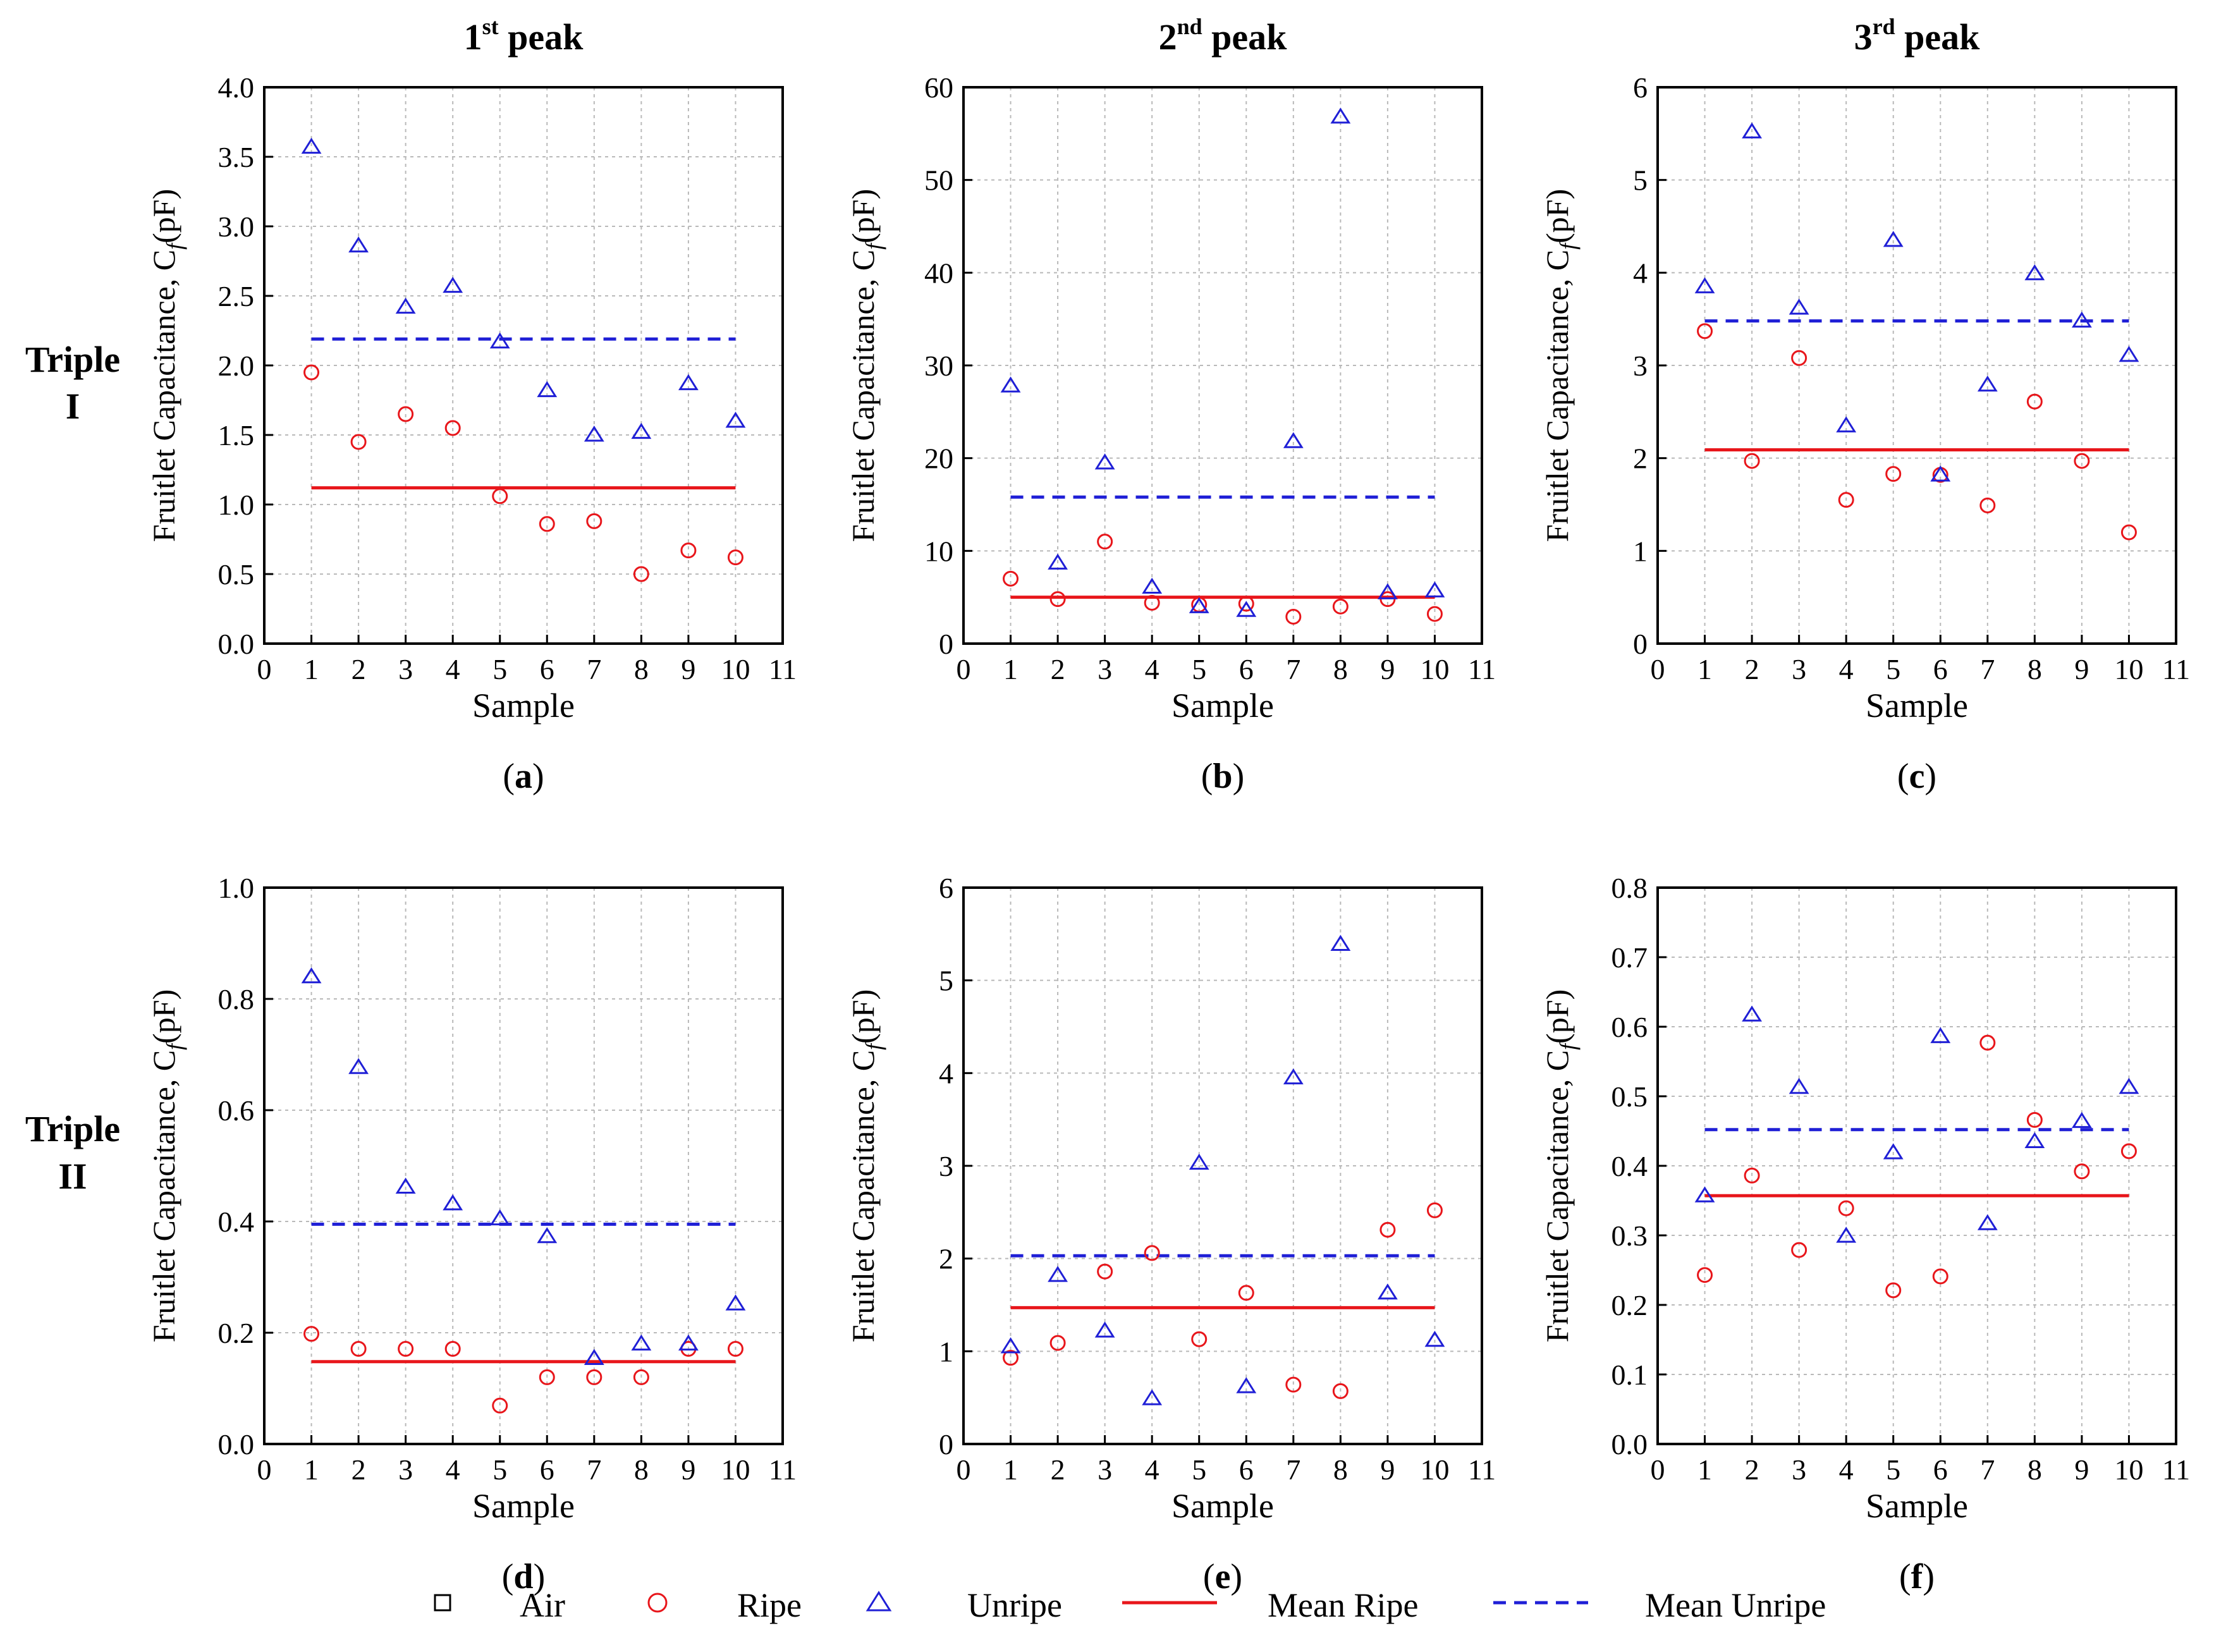 This screenshot has height=1652, width=2214. Describe the element at coordinates (1222, 1576) in the screenshot. I see `panel-label: (e)` at that location.